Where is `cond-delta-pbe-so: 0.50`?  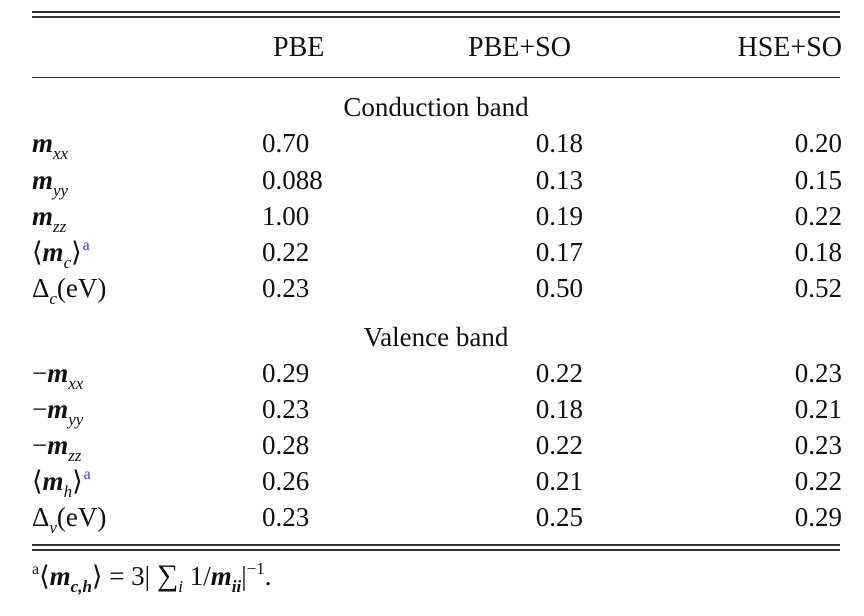
cond-delta-pbe-so: 0.50 is located at coordinates (559, 288).